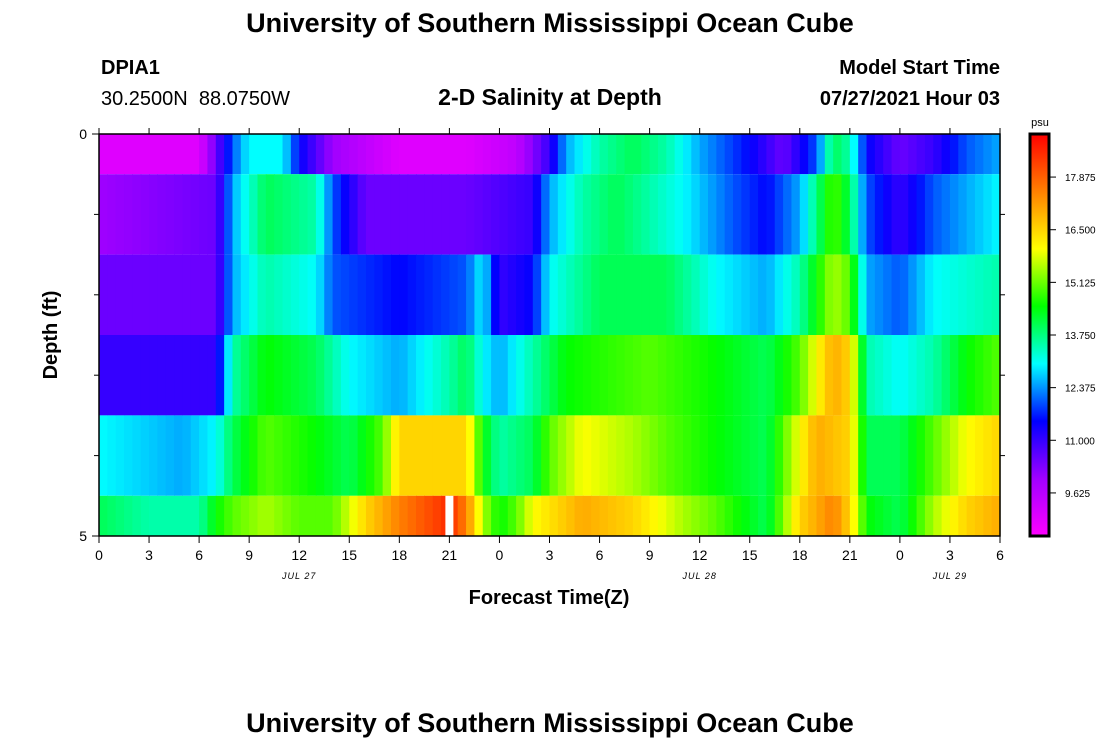 Image resolution: width=1100 pixels, height=750 pixels. Describe the element at coordinates (196, 99) in the screenshot. I see `station-coordinates: 30.2500N 88.0750W` at that location.